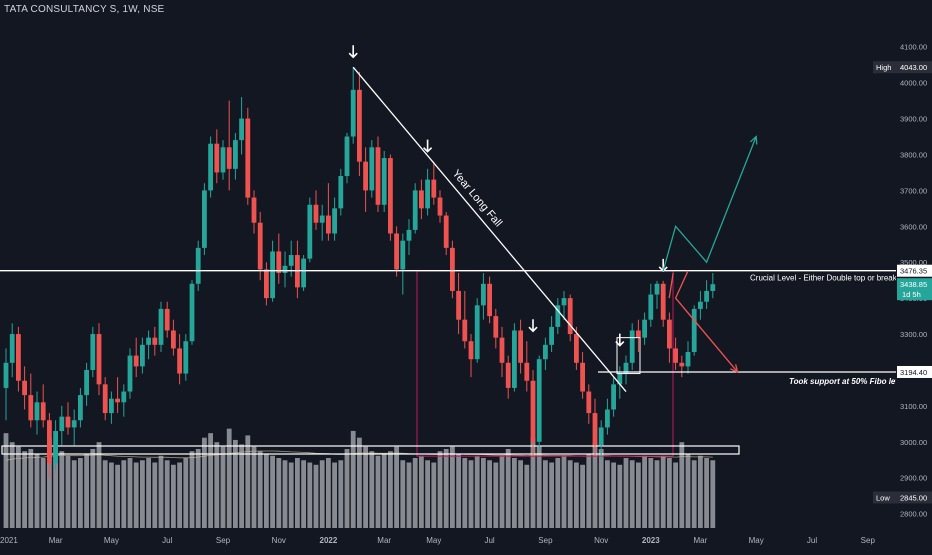 This screenshot has width=932, height=555. What do you see at coordinates (914, 497) in the screenshot?
I see `low-price-tag-value-bg` at bounding box center [914, 497].